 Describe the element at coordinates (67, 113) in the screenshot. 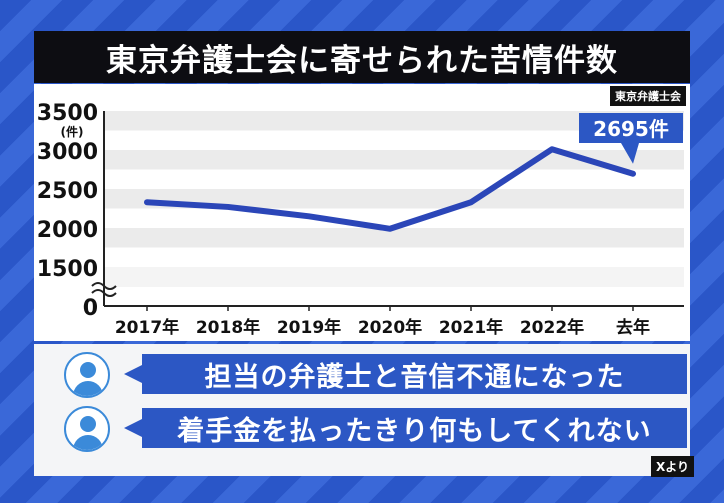

I see `y-tick-label: 3500` at that location.